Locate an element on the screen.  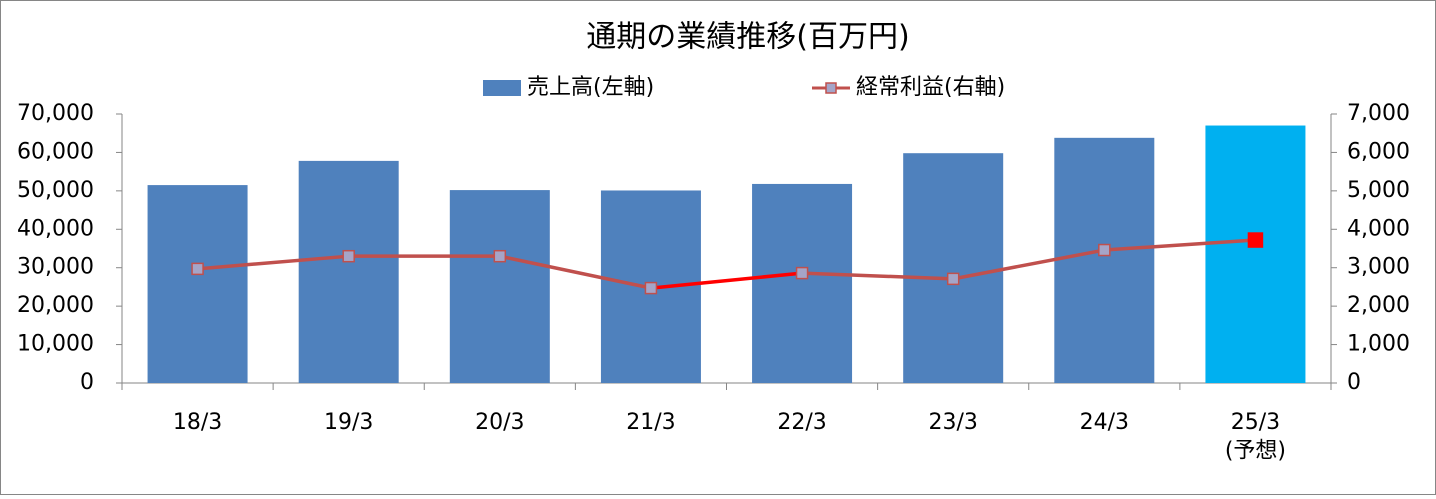
legend-label: 経常利益(右軸) is located at coordinates (930, 87).